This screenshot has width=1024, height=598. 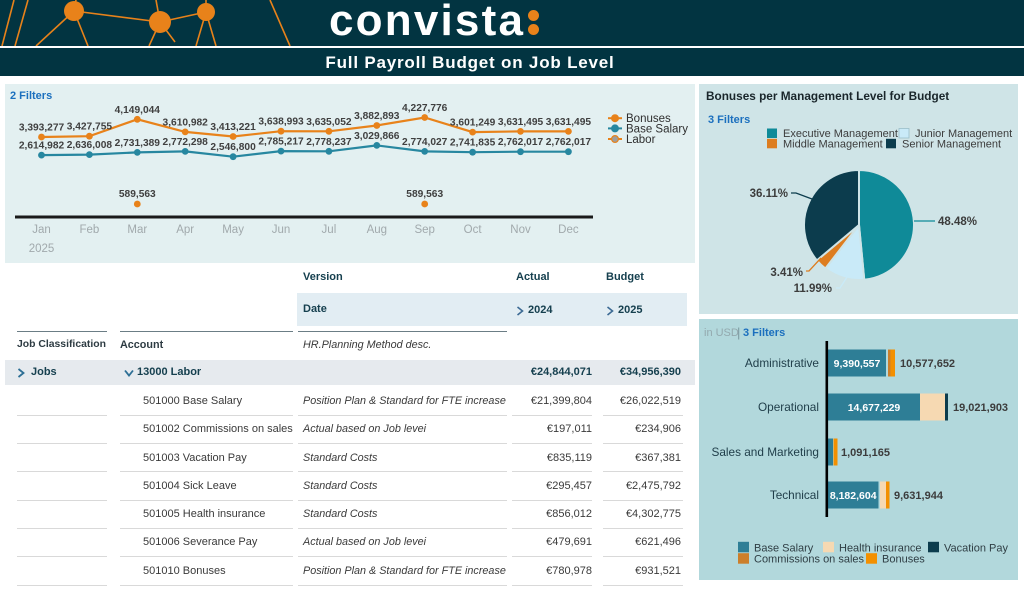 I want to click on svg-text: Senior Management, so click(x=951, y=145).